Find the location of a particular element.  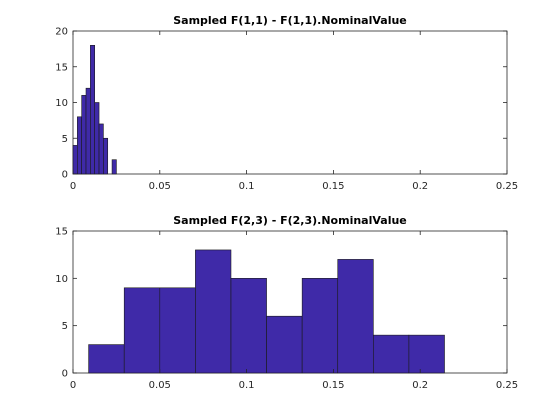

y-tick-label: 20 is located at coordinates (61, 32).